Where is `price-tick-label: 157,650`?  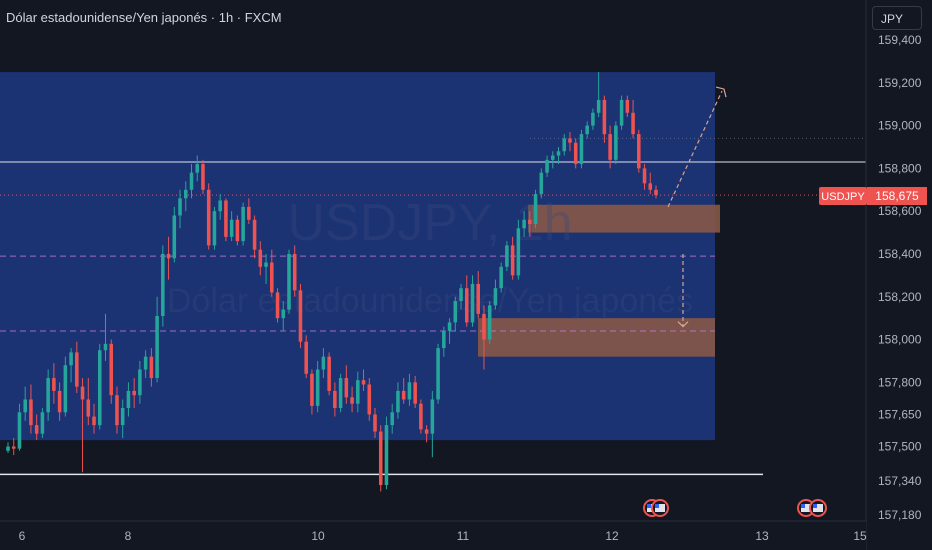 price-tick-label: 157,650 is located at coordinates (900, 414).